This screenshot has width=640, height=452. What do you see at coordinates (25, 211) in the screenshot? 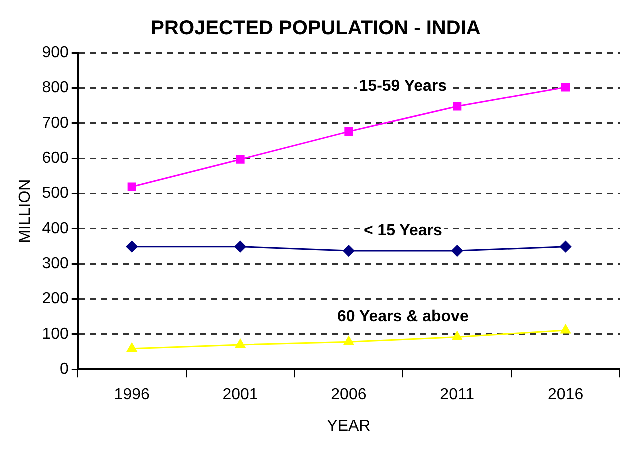
I see `y-axis-title: MILLION` at bounding box center [25, 211].